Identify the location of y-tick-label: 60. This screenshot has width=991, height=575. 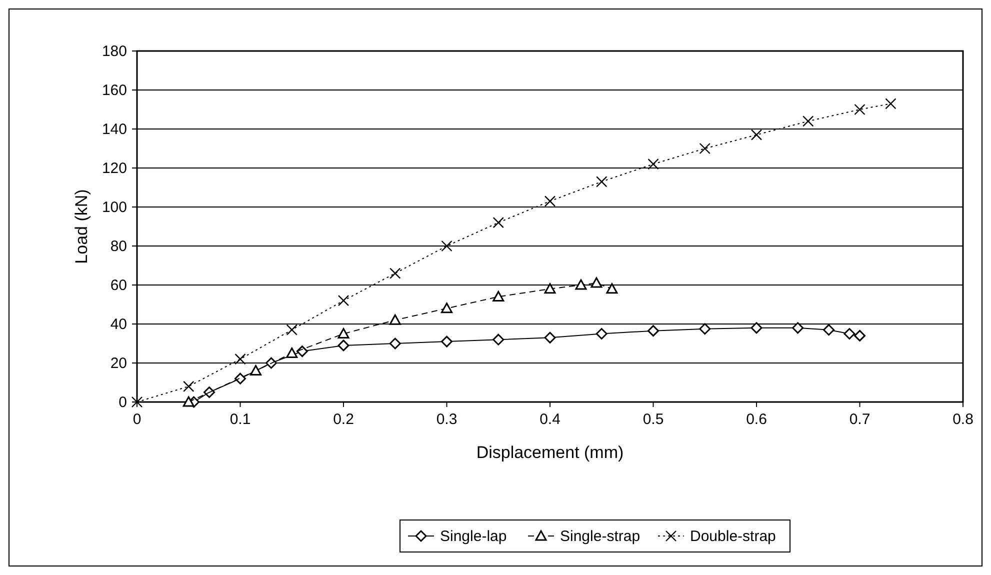
(118, 285).